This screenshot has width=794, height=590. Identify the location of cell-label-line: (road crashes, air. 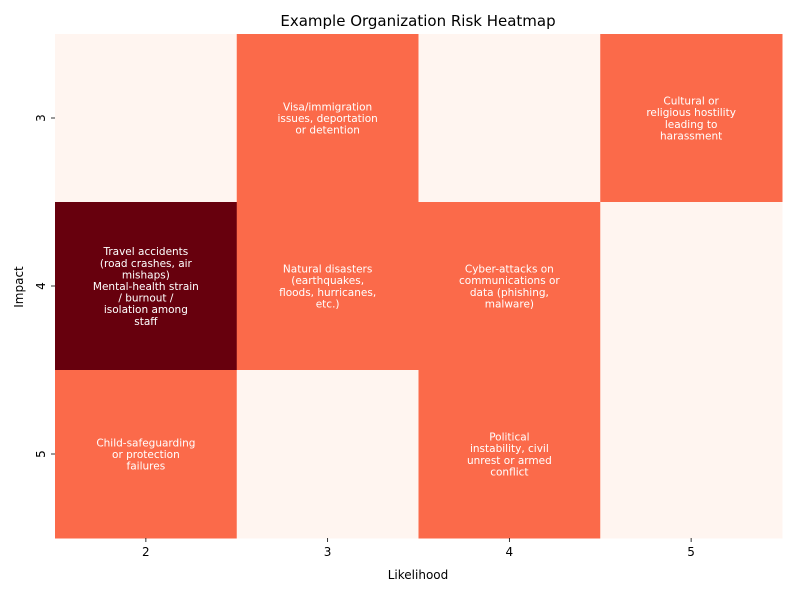
(146, 264).